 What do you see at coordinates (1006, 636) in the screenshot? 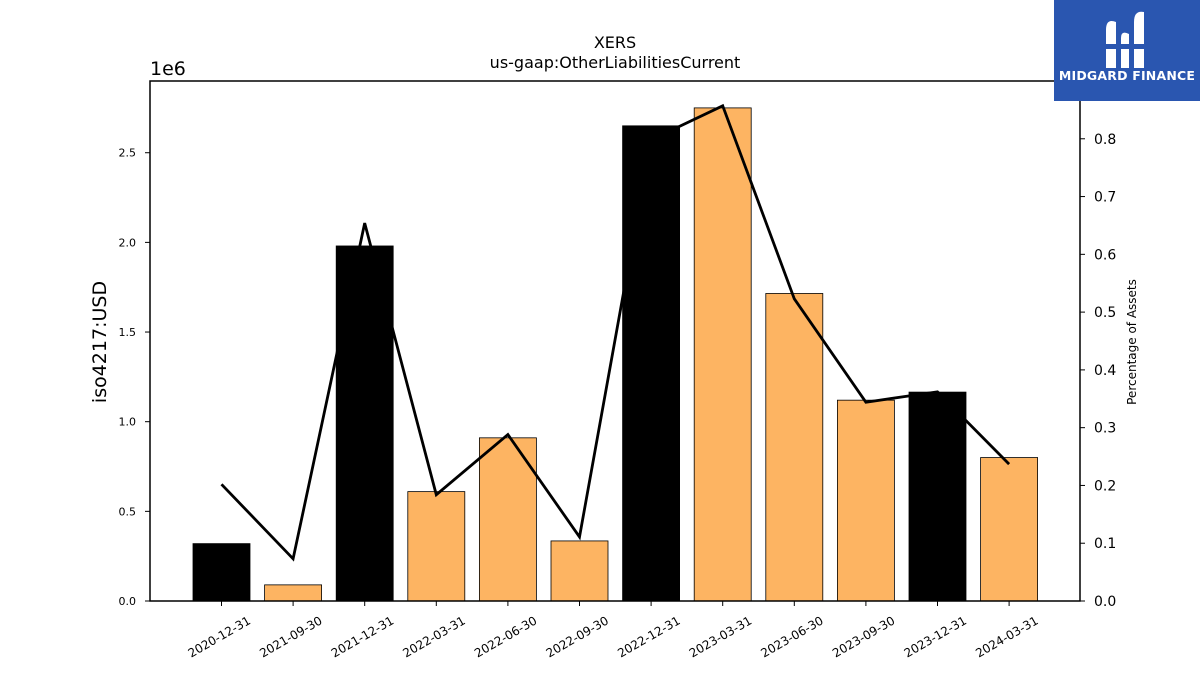
I see `x-tick-label: 2024-03-31` at bounding box center [1006, 636].